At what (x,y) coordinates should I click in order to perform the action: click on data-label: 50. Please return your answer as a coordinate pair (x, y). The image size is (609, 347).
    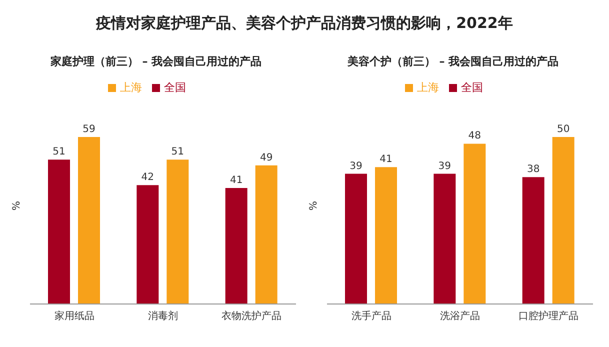
    Looking at the image, I should click on (563, 130).